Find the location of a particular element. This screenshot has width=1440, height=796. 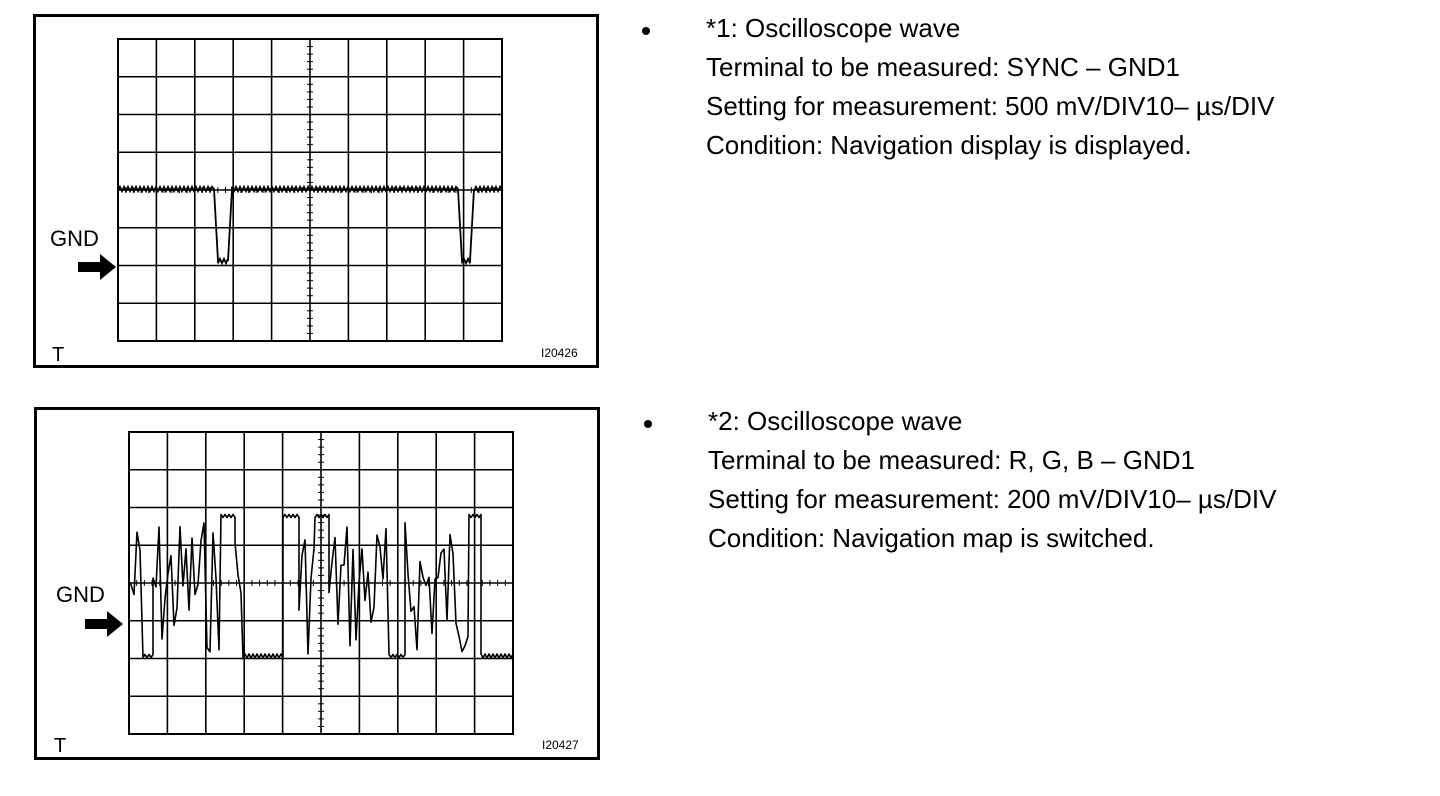

info-condition: Condition: Navigation map is switched. is located at coordinates (931, 538).